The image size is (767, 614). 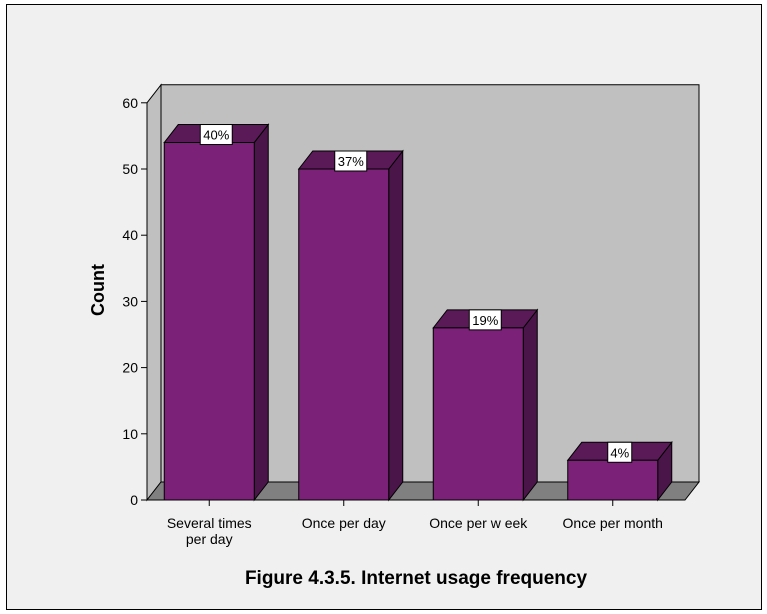 What do you see at coordinates (130, 368) in the screenshot?
I see `y-tick-label: 20` at bounding box center [130, 368].